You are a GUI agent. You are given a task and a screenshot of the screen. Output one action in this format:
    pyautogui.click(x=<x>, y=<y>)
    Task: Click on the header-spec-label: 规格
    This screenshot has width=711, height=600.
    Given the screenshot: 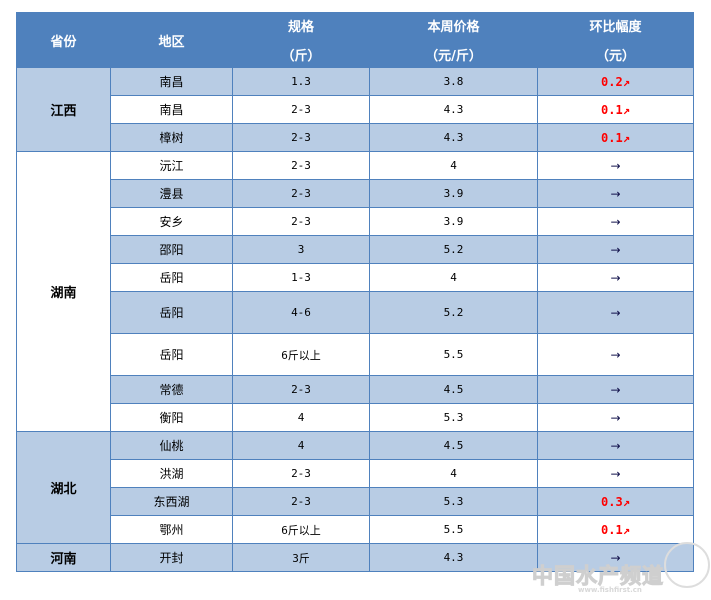 What is the action you would take?
    pyautogui.click(x=300, y=27)
    